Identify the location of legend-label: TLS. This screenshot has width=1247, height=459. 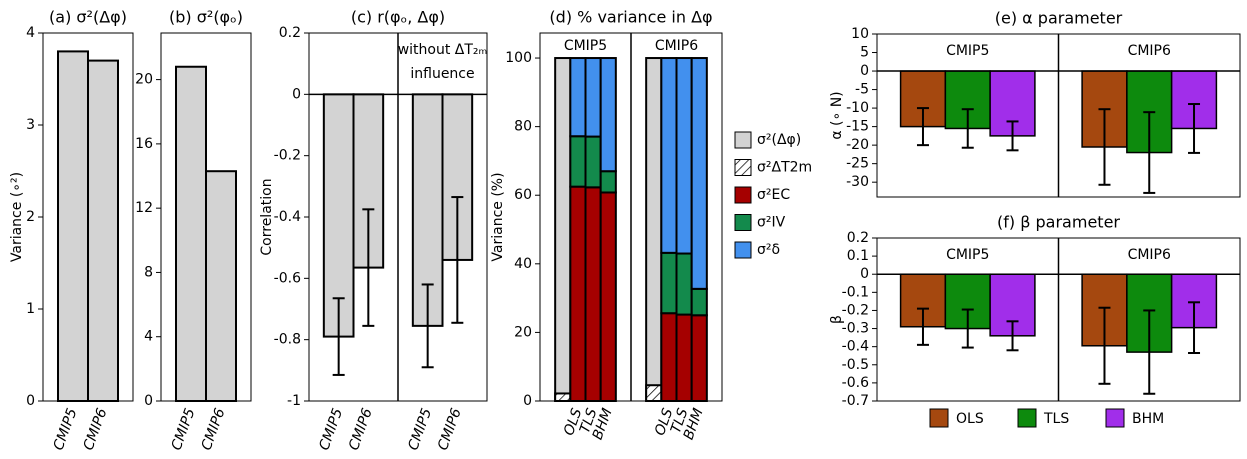
(1056, 419).